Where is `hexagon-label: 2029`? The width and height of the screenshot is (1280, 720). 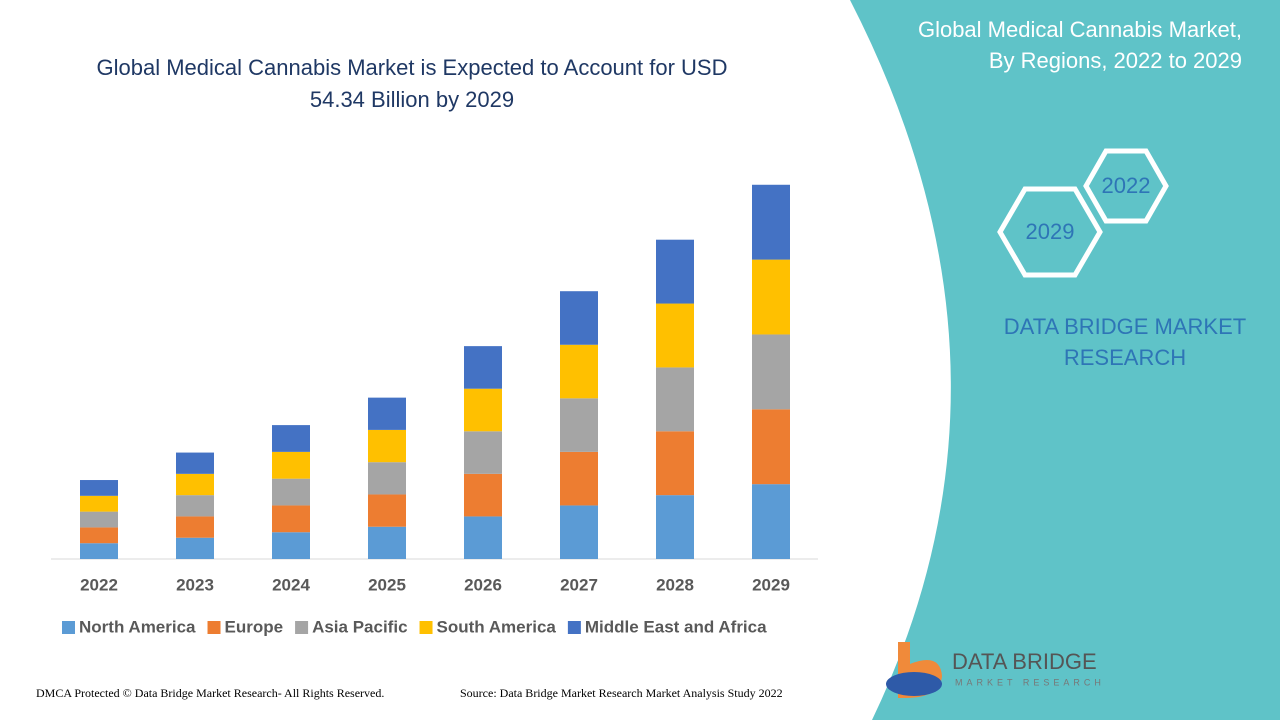
hexagon-label: 2029 is located at coordinates (1050, 231).